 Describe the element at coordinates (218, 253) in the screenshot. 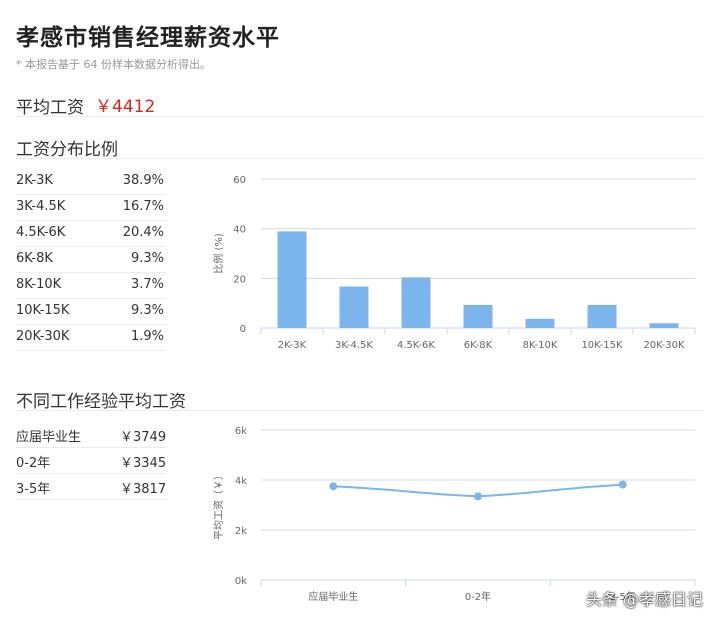

I see `y-axis-label: 比例 (%)` at that location.